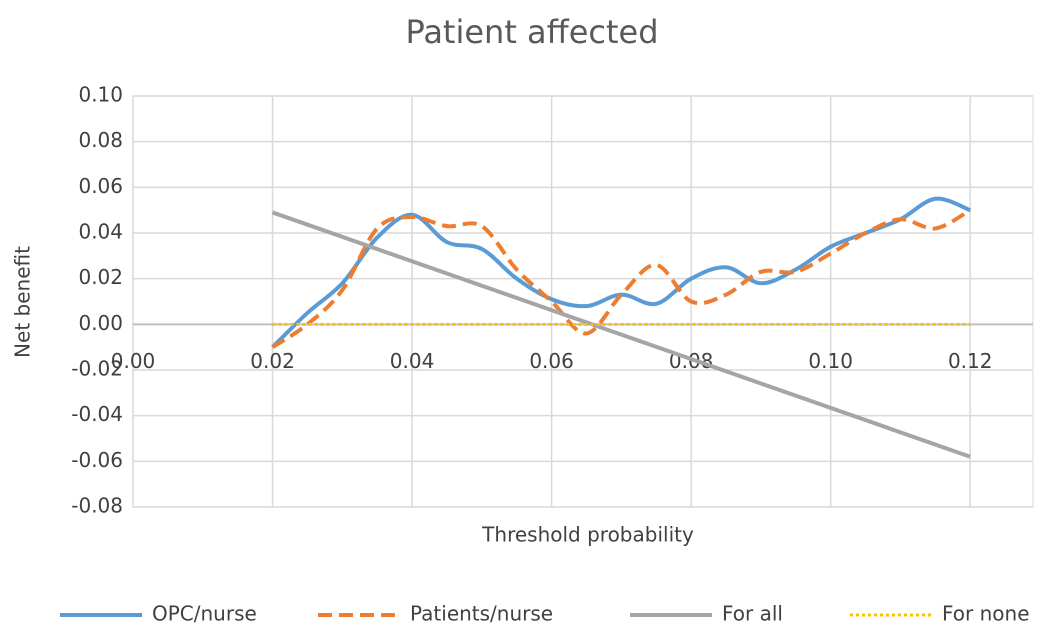  I want to click on y-tick-label: 0.02, so click(100, 277).